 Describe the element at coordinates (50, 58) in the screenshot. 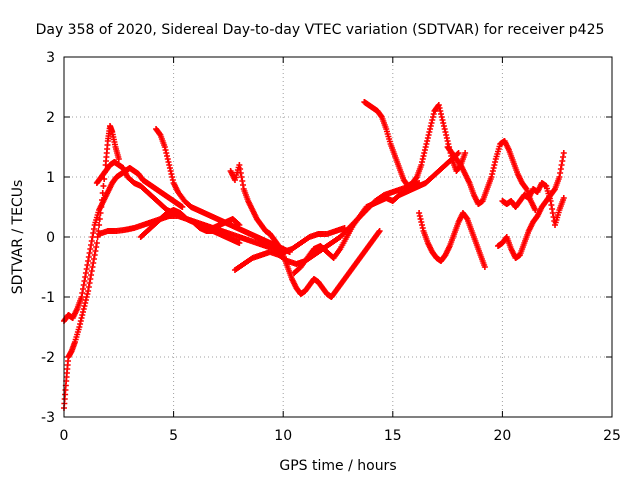

I see `y-tick-label: 3` at that location.